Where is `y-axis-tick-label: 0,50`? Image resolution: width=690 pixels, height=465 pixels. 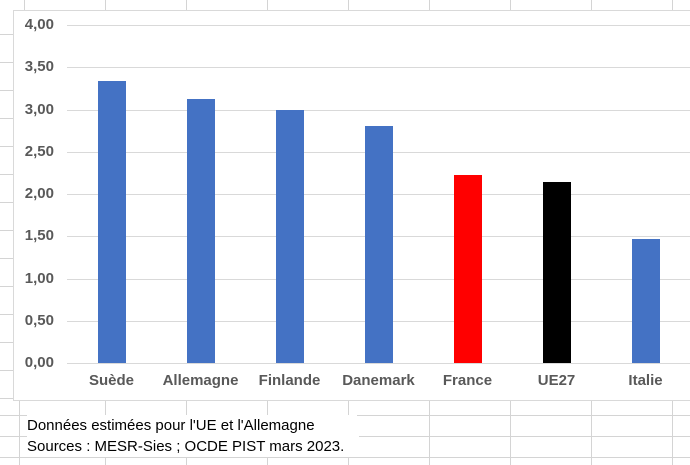
y-axis-tick-label: 0,50 is located at coordinates (39, 320).